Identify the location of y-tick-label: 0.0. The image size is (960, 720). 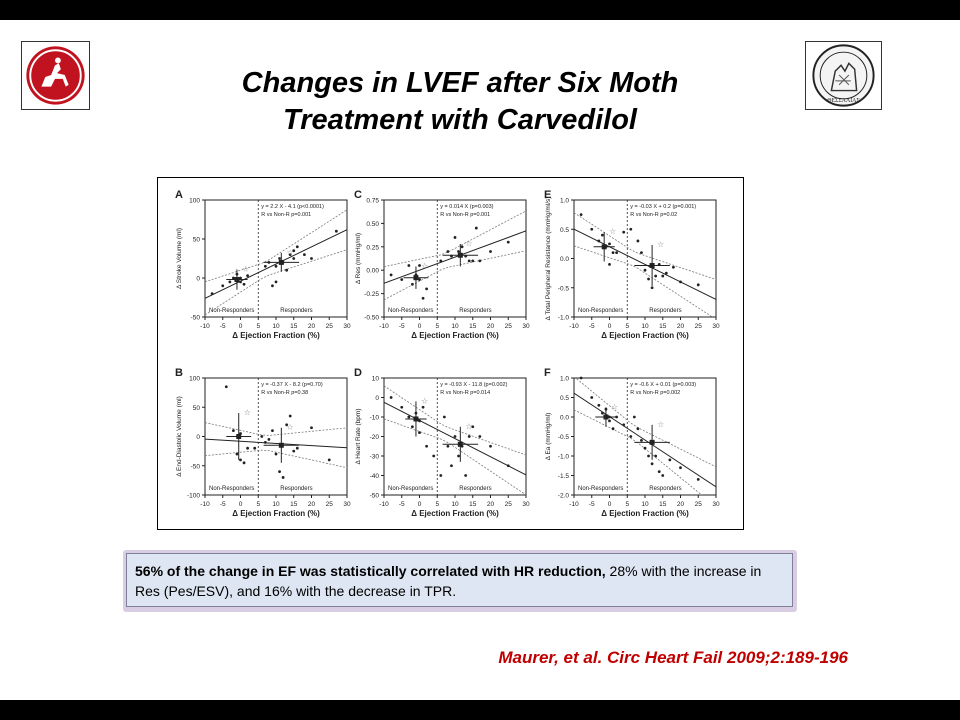
(564, 418).